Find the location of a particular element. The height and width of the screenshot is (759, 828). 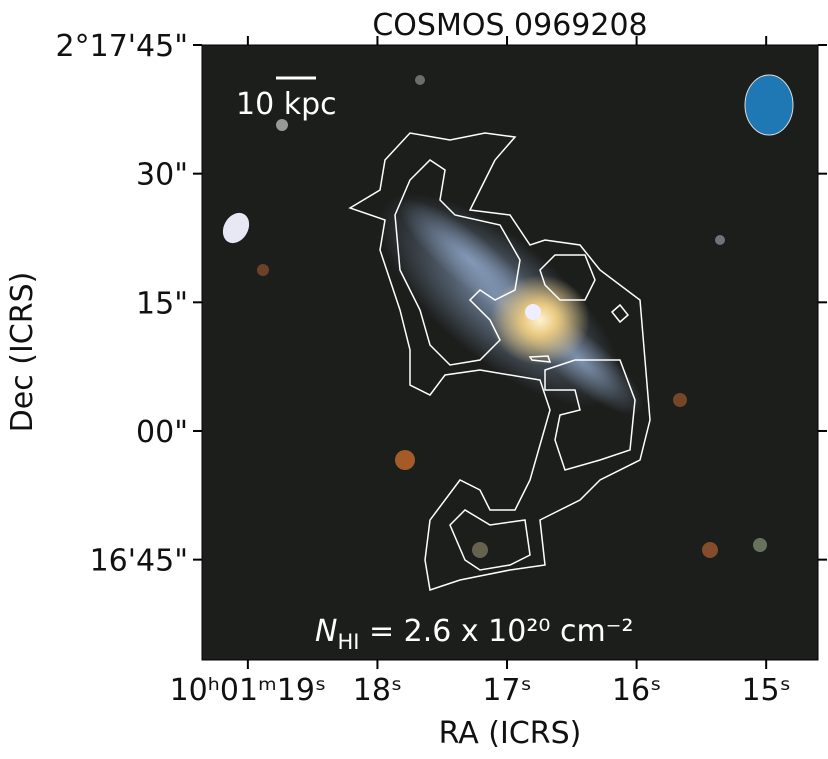

x-tick-label: 16ˢ is located at coordinates (636, 690).